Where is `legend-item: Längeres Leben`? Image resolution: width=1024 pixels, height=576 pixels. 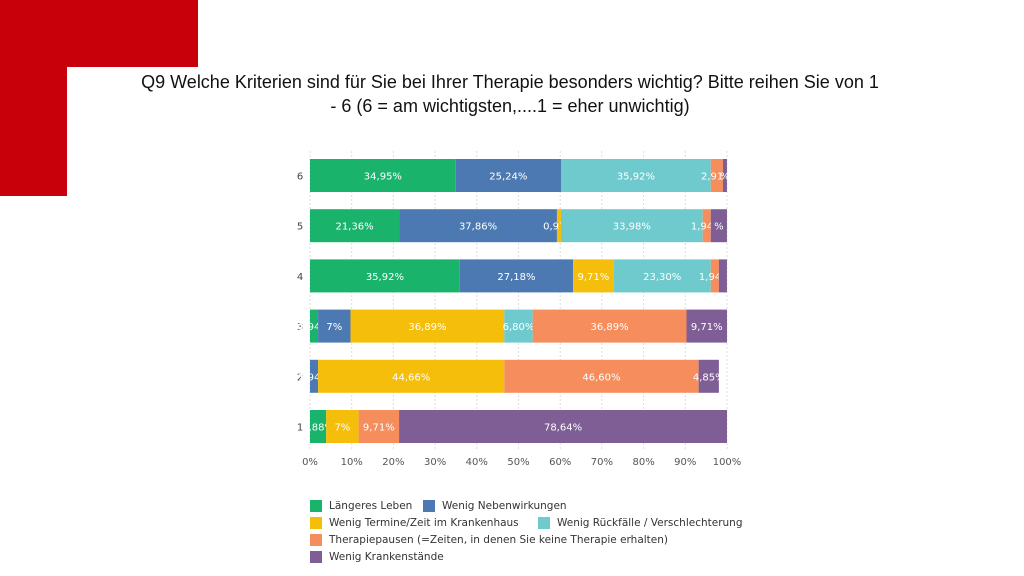
legend-item: Längeres Leben is located at coordinates (361, 506).